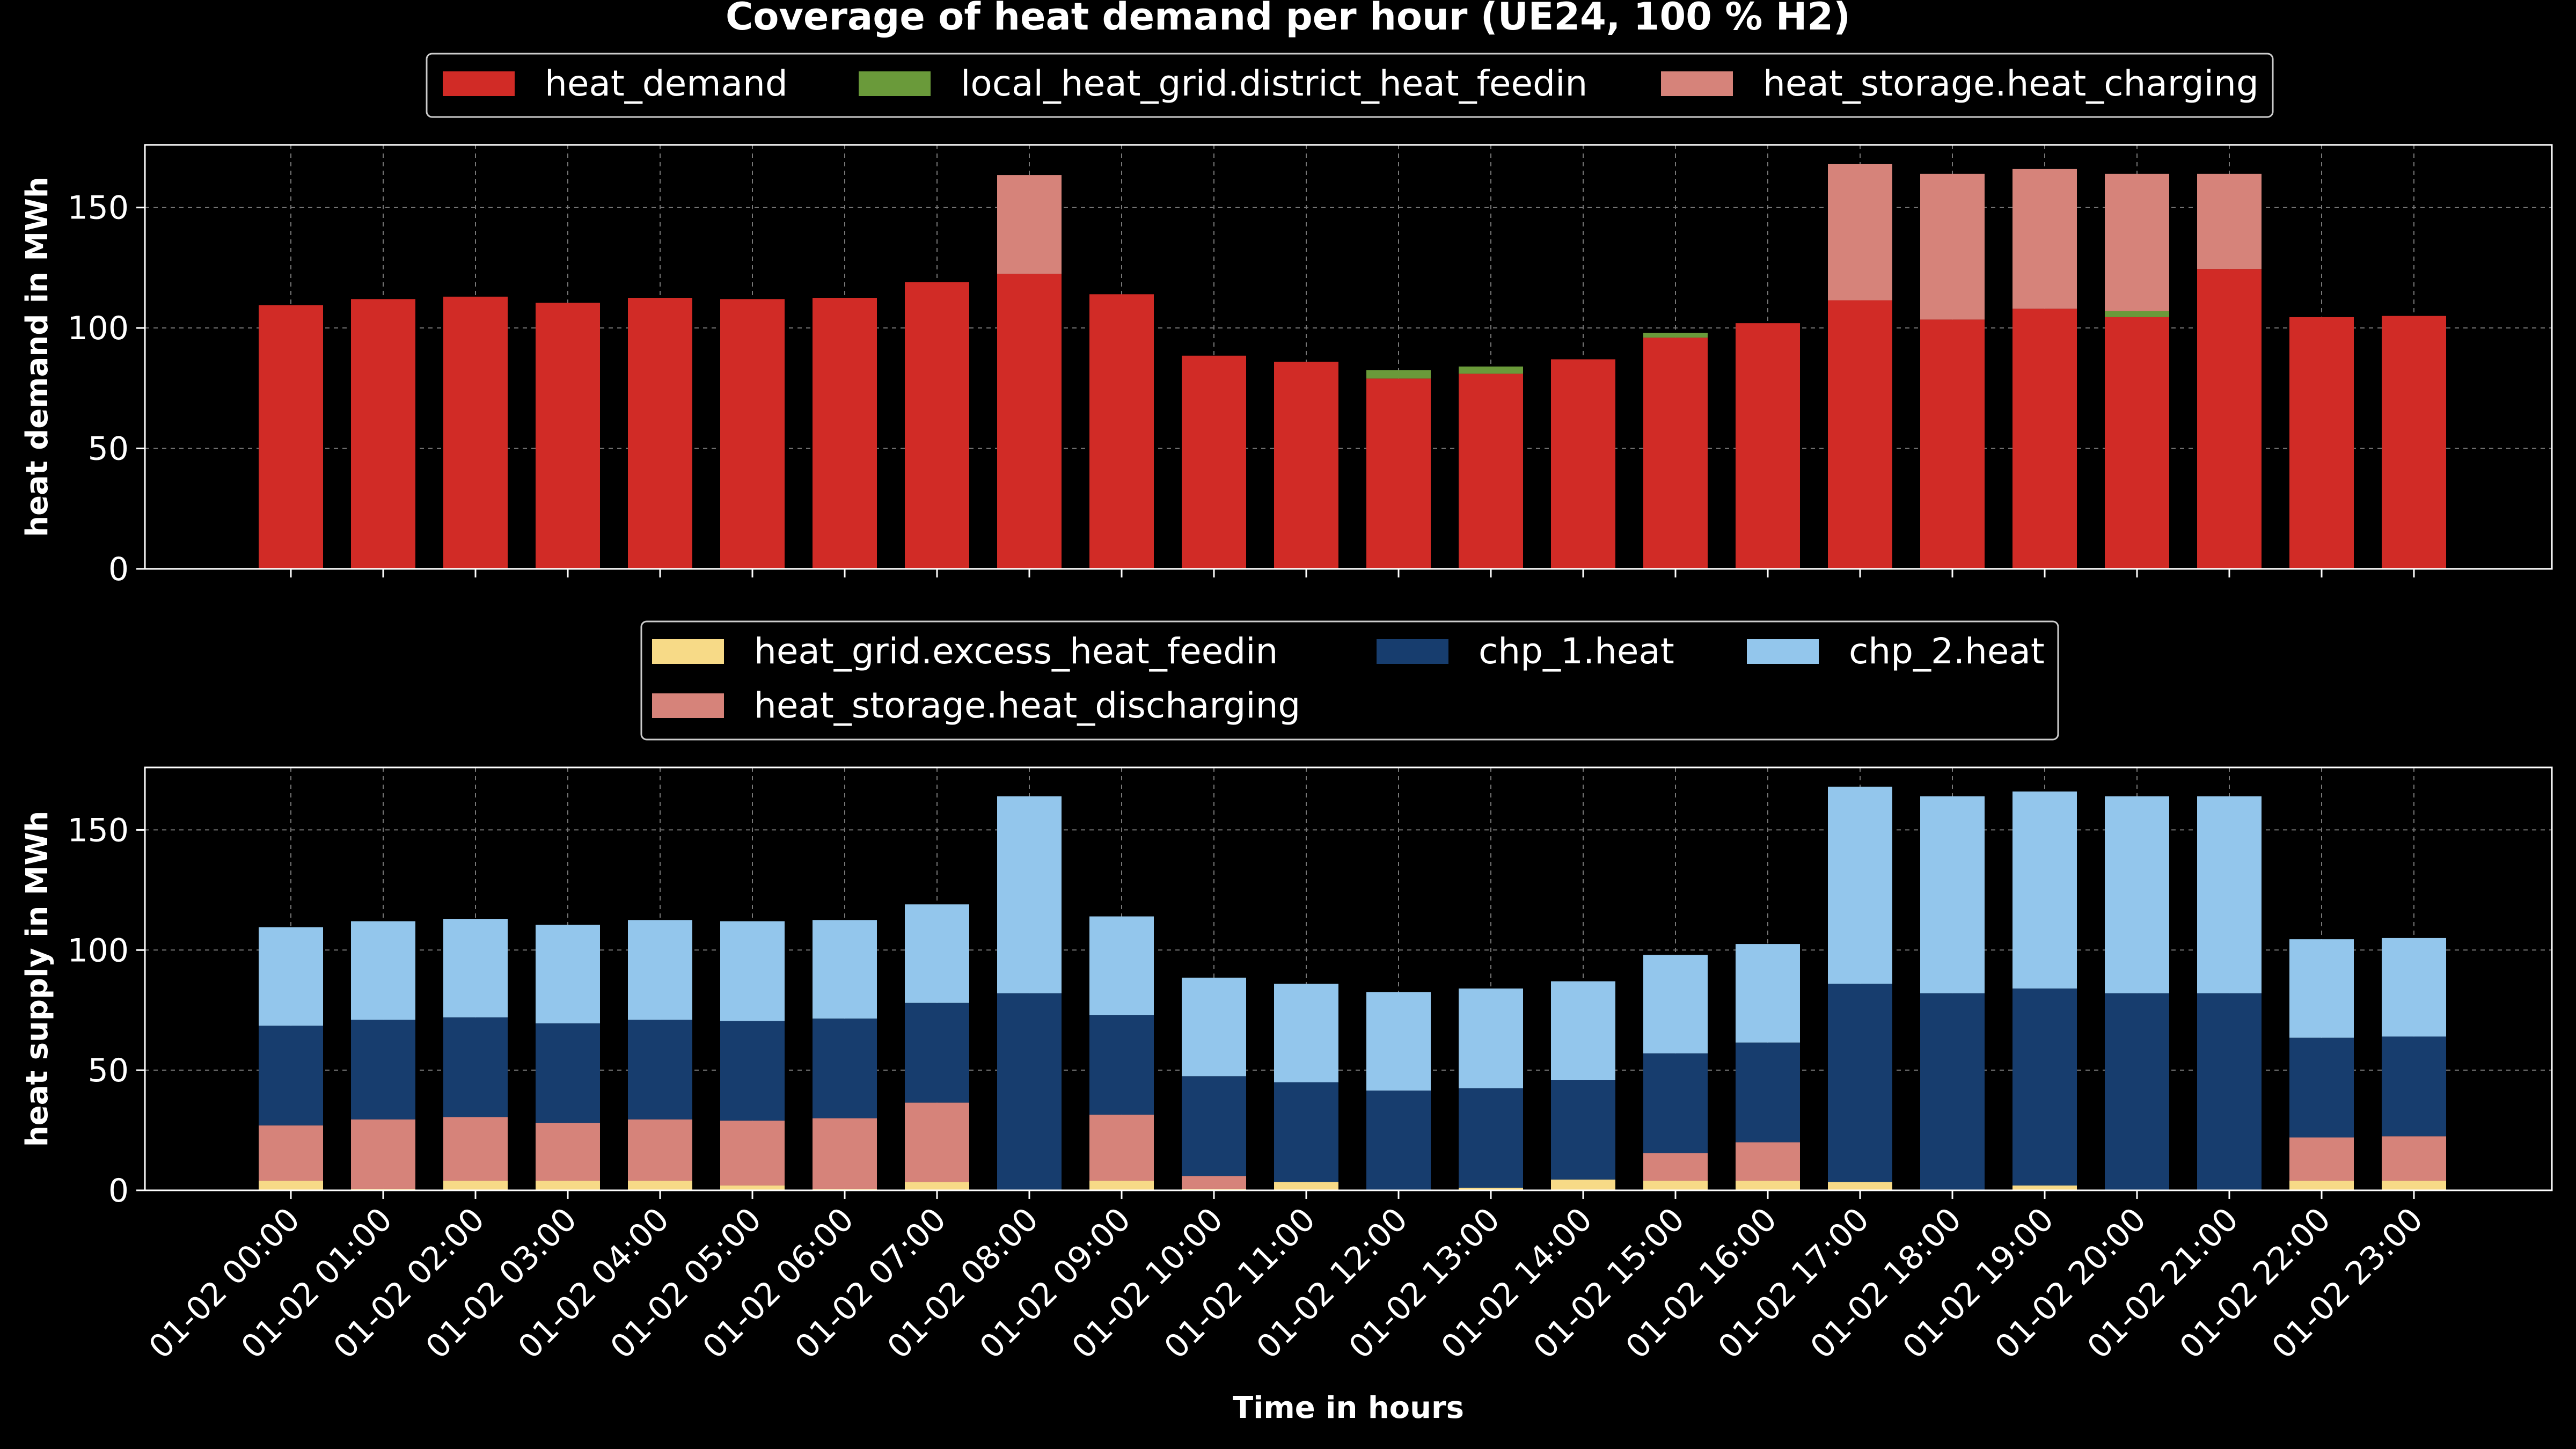 This screenshot has height=1449, width=2576. Describe the element at coordinates (1348, 1408) in the screenshot. I see `x-axis-label: Time in hours` at that location.